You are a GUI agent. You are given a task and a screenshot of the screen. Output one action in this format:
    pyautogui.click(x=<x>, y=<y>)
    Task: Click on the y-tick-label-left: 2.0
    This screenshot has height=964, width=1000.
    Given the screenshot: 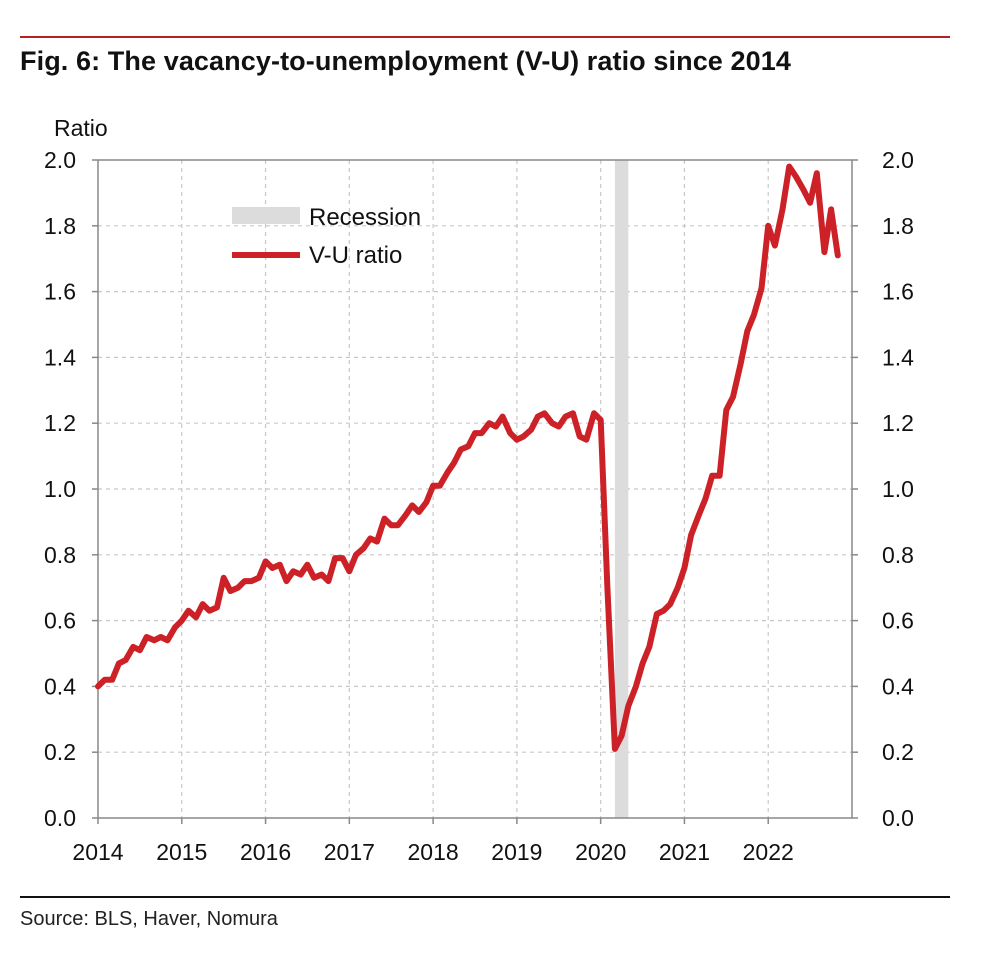 What is the action you would take?
    pyautogui.click(x=60, y=160)
    